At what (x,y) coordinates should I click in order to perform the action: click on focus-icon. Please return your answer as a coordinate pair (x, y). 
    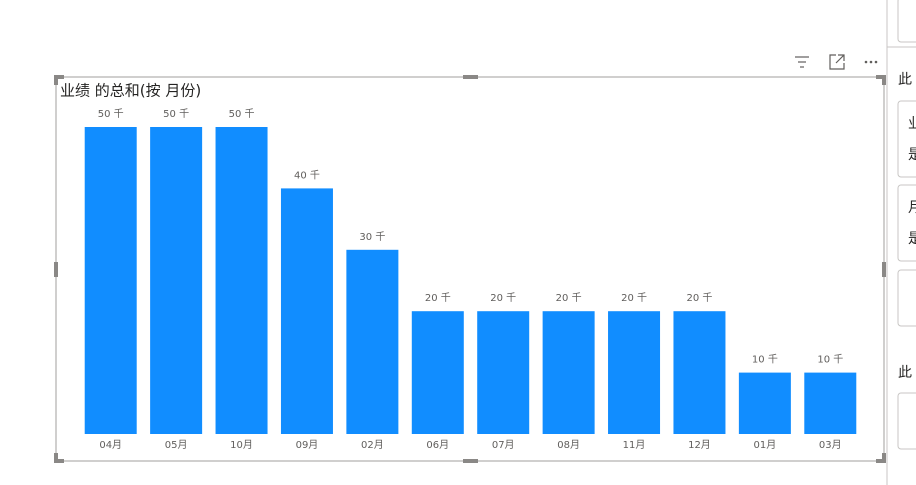
    Looking at the image, I should click on (837, 62).